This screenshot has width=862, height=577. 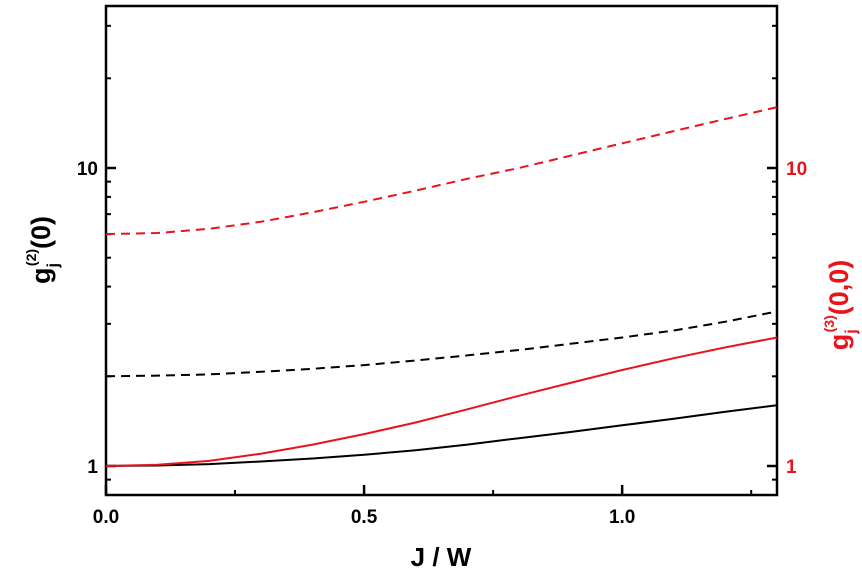 I want to click on x-tick-label: 0.0, so click(x=106, y=517).